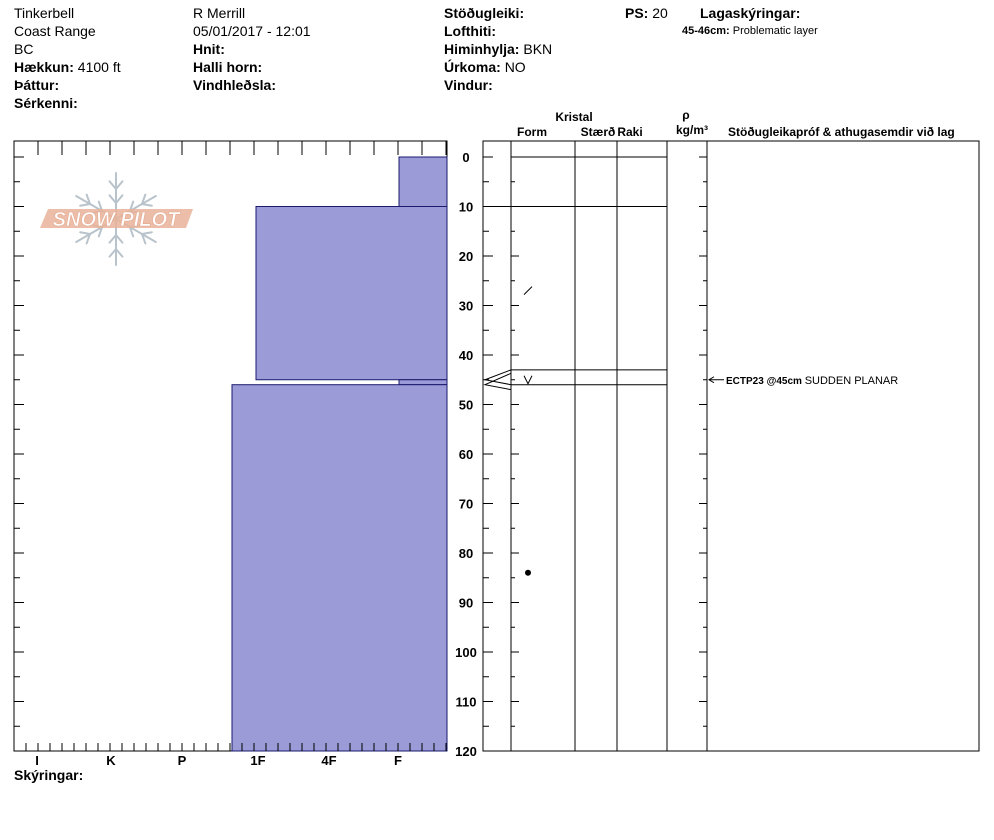 The image size is (994, 840). I want to click on header-size: Stærð, so click(598, 132).